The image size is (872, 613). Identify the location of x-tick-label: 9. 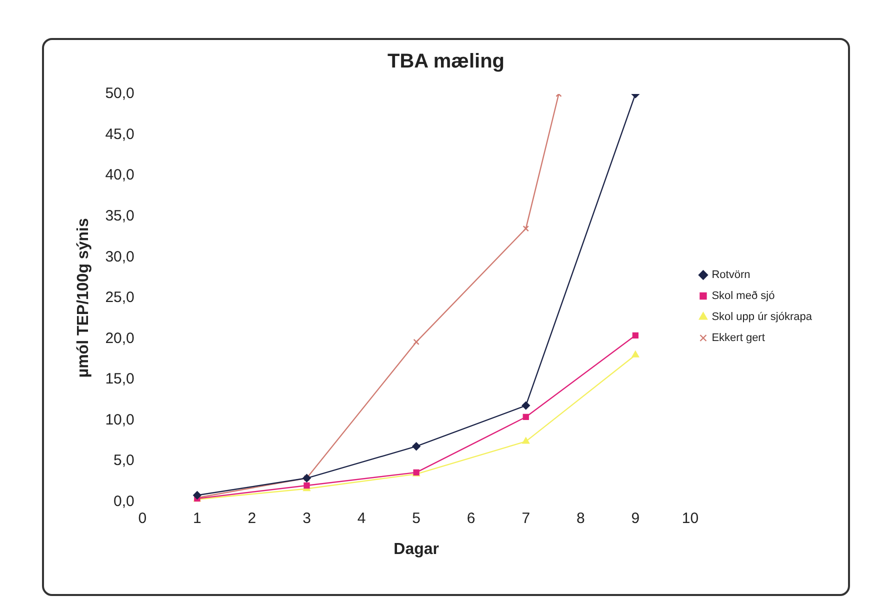
(635, 518).